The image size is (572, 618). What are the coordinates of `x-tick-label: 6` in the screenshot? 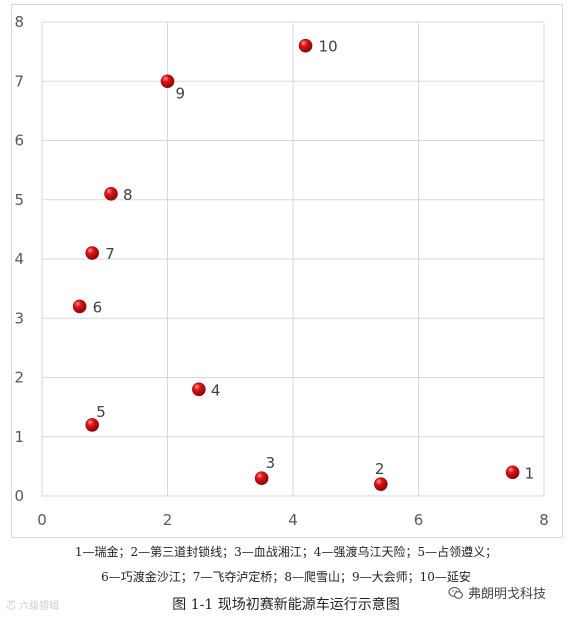 It's located at (419, 520).